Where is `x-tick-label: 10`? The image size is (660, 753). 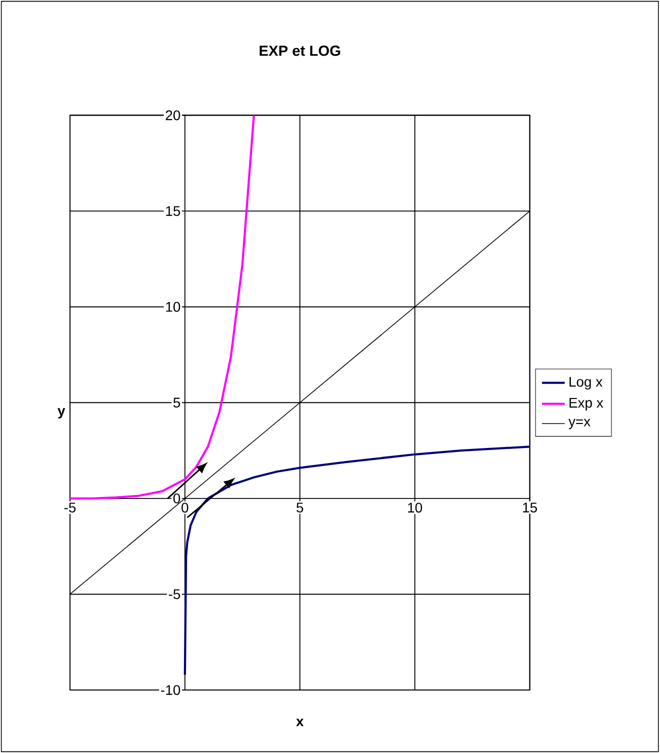 x-tick-label: 10 is located at coordinates (415, 507).